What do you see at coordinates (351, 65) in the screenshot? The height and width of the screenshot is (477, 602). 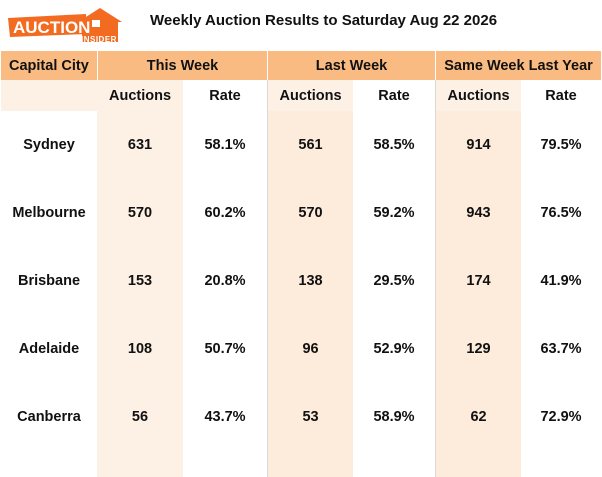 I see `header-last-week: Last Week` at bounding box center [351, 65].